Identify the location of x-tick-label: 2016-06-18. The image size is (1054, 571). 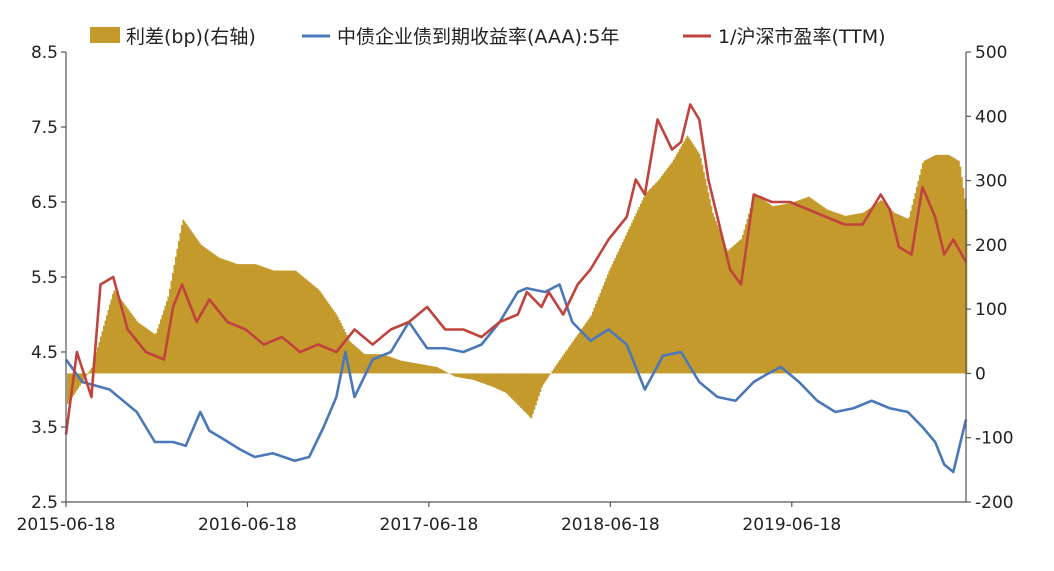
(247, 525).